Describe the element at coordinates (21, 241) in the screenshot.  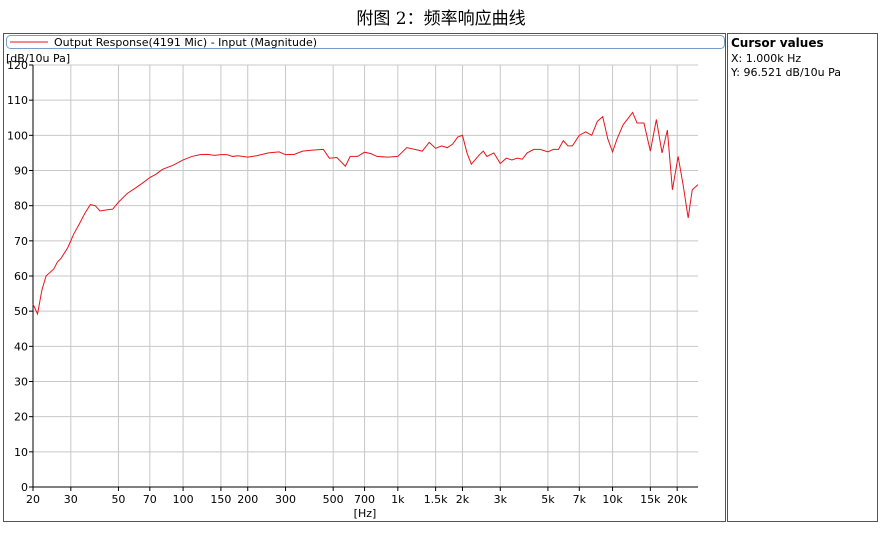
I see `y-tick-label: 70` at that location.